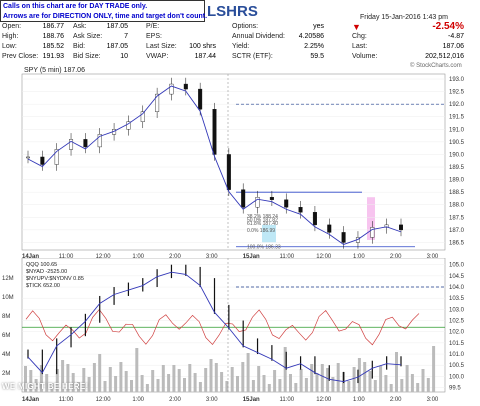 This screenshot has width=480, height=406. I want to click on sctr-value: 59.5, so click(317, 56).